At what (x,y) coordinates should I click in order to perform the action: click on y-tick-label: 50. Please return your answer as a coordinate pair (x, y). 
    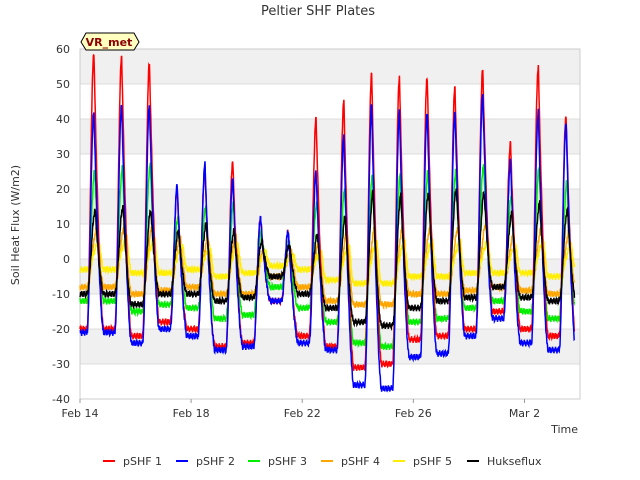
    Looking at the image, I should click on (63, 84).